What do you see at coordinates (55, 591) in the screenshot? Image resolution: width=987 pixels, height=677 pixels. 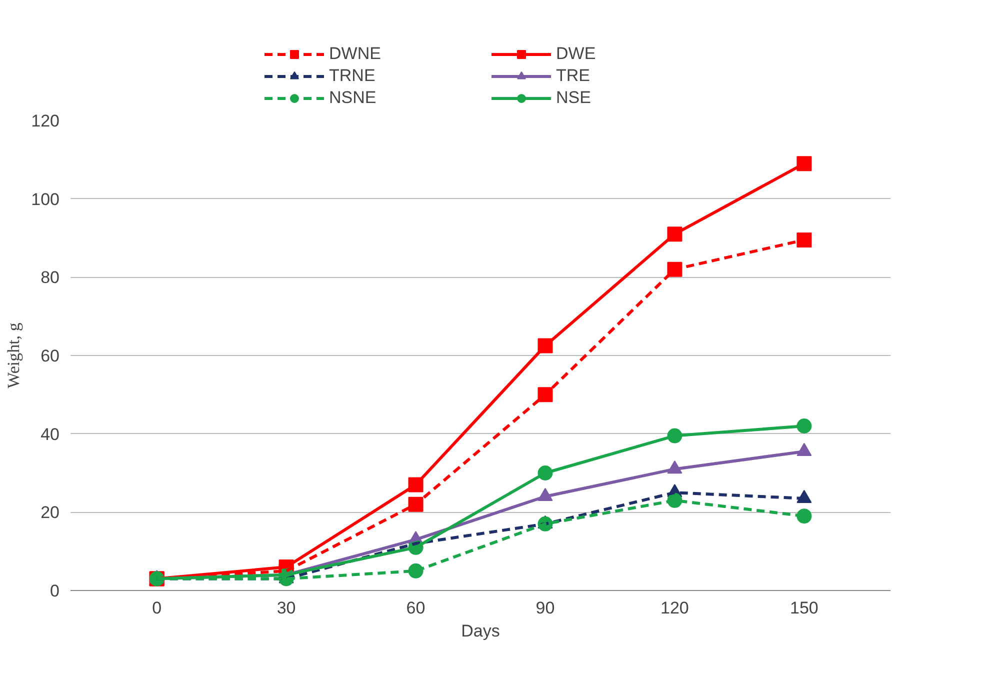 I see `y-tick-label: 0` at bounding box center [55, 591].